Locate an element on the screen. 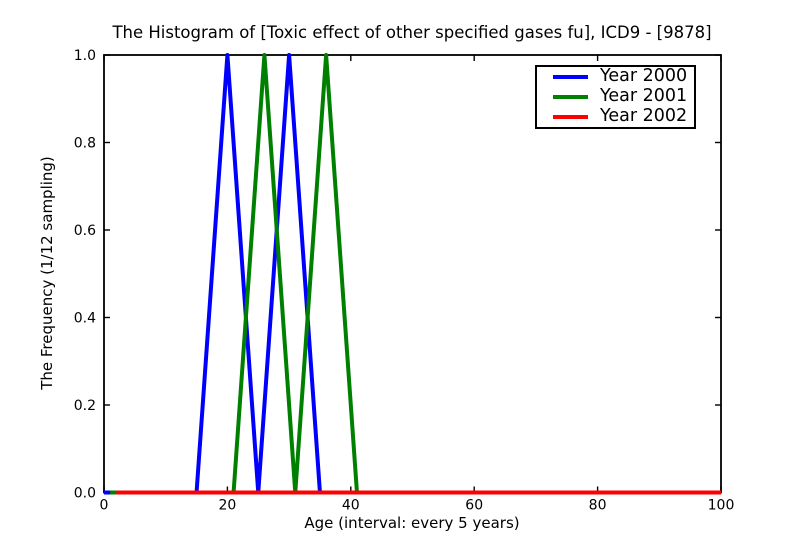 This screenshot has width=800, height=550. y-tick-label: 1.0 is located at coordinates (85, 56).